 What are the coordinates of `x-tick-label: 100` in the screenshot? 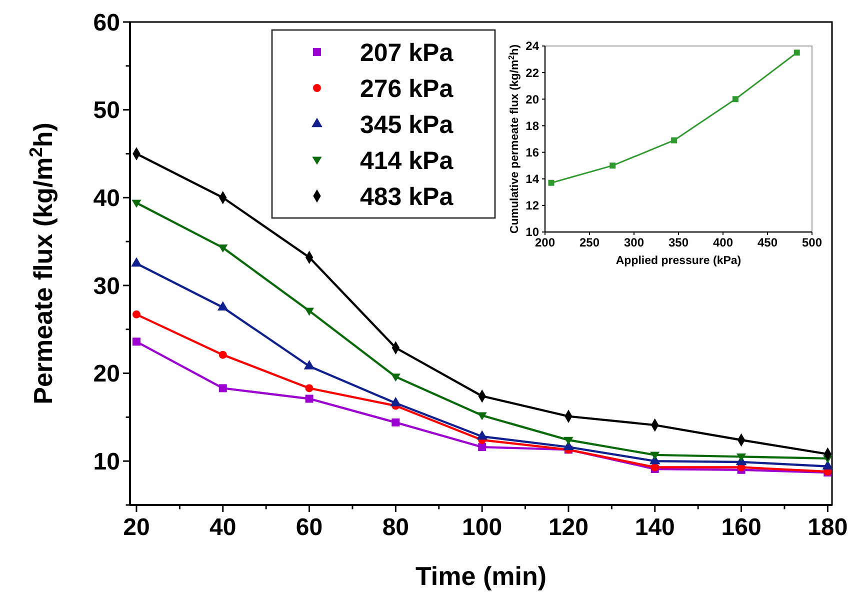 It's located at (482, 527).